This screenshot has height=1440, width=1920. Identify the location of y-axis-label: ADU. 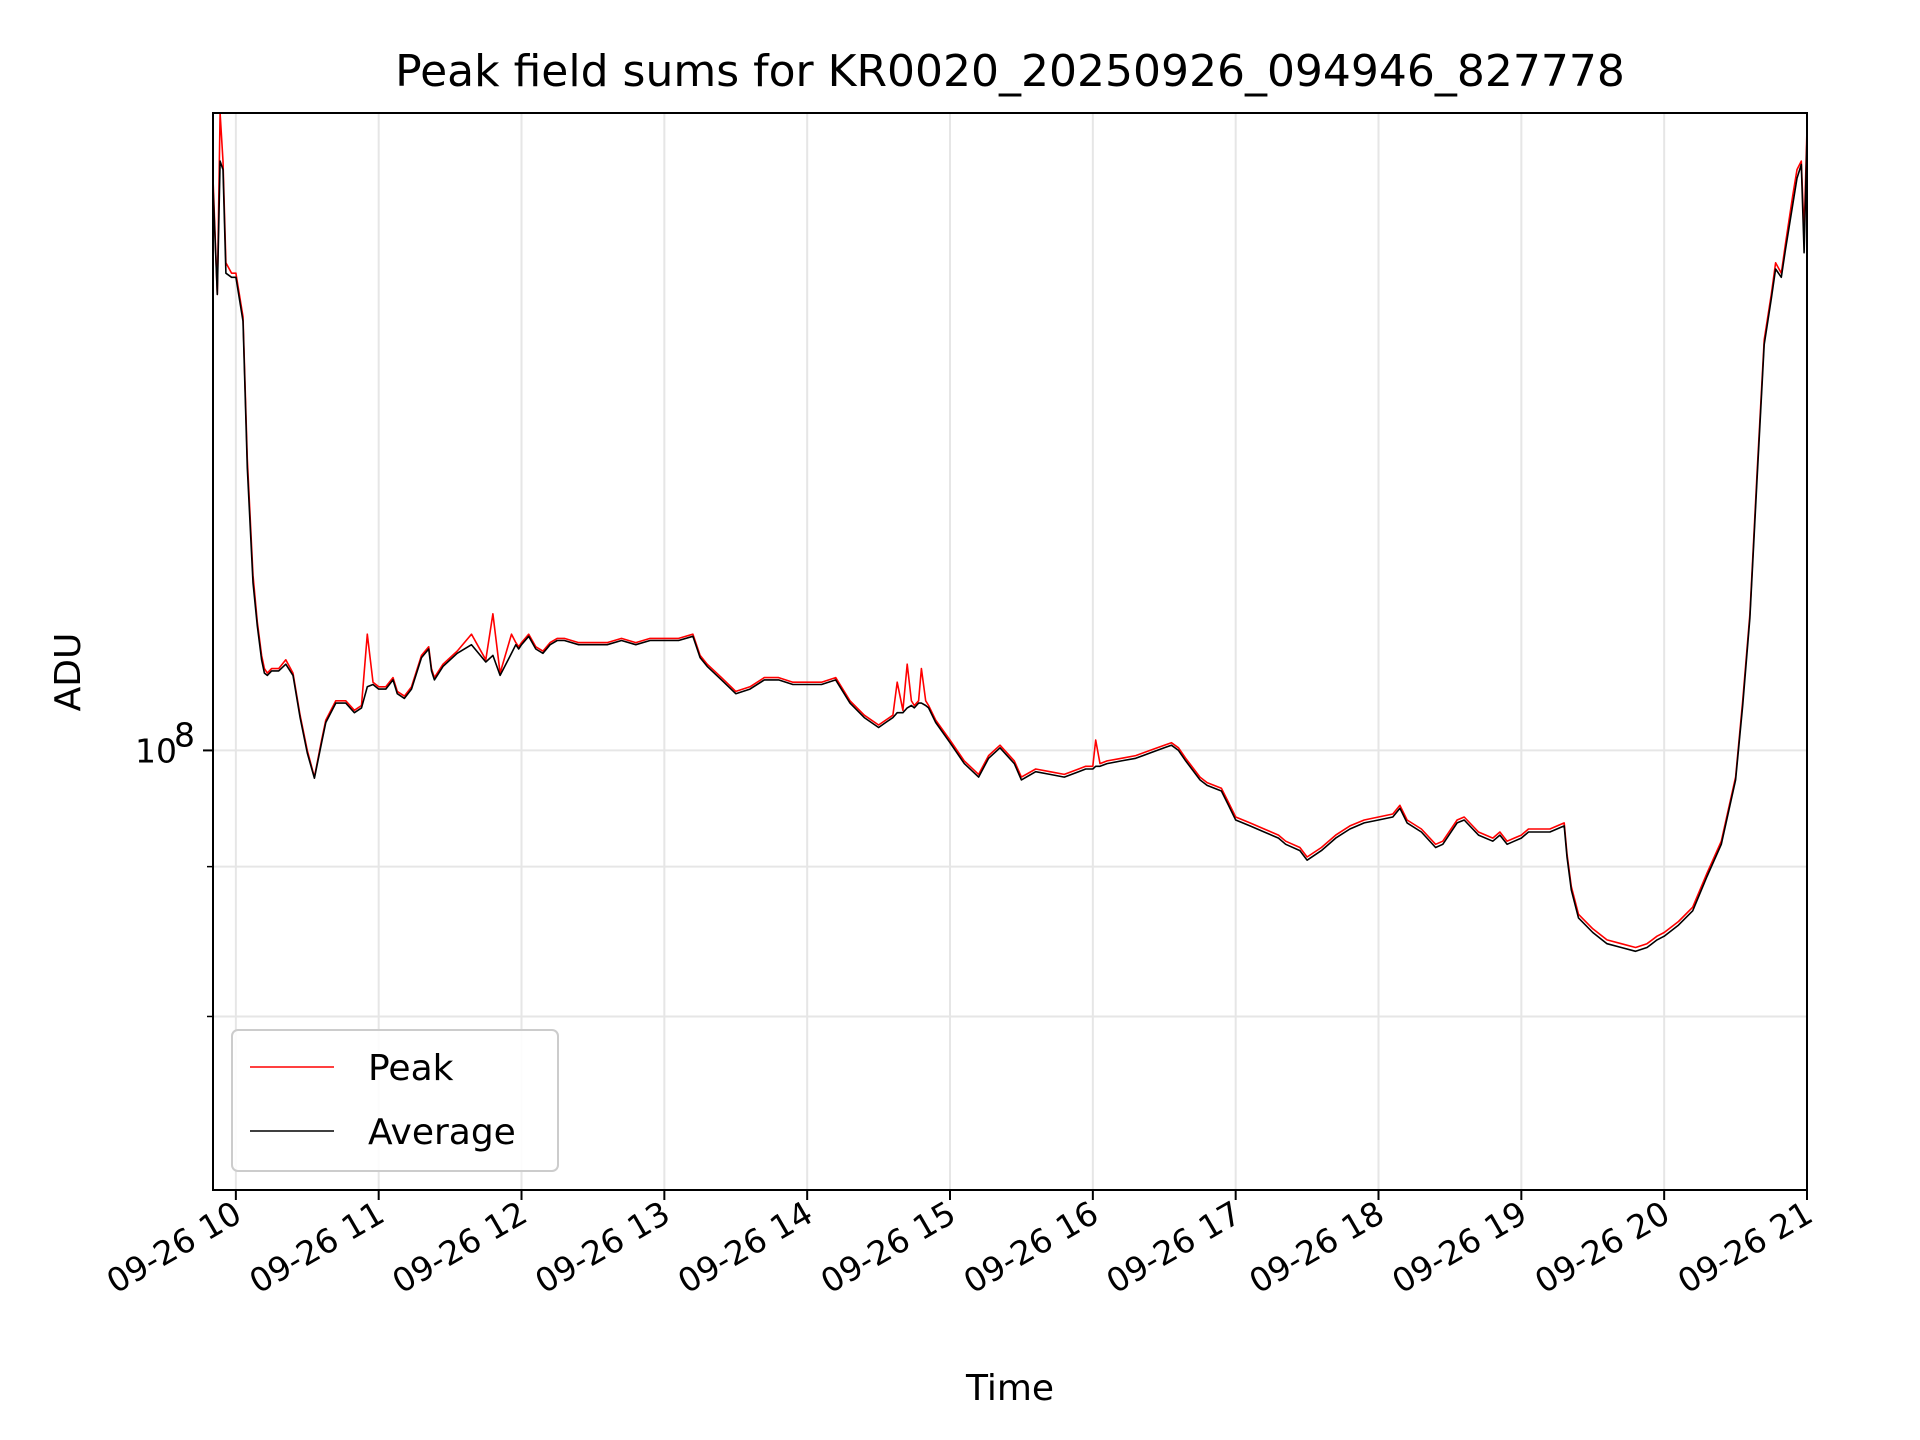
(68, 672).